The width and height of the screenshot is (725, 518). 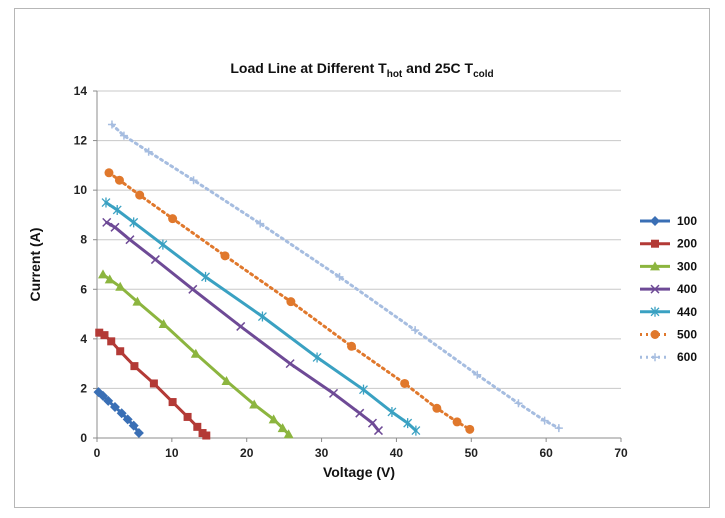 I want to click on legend-item-100: 100, so click(x=668, y=221).